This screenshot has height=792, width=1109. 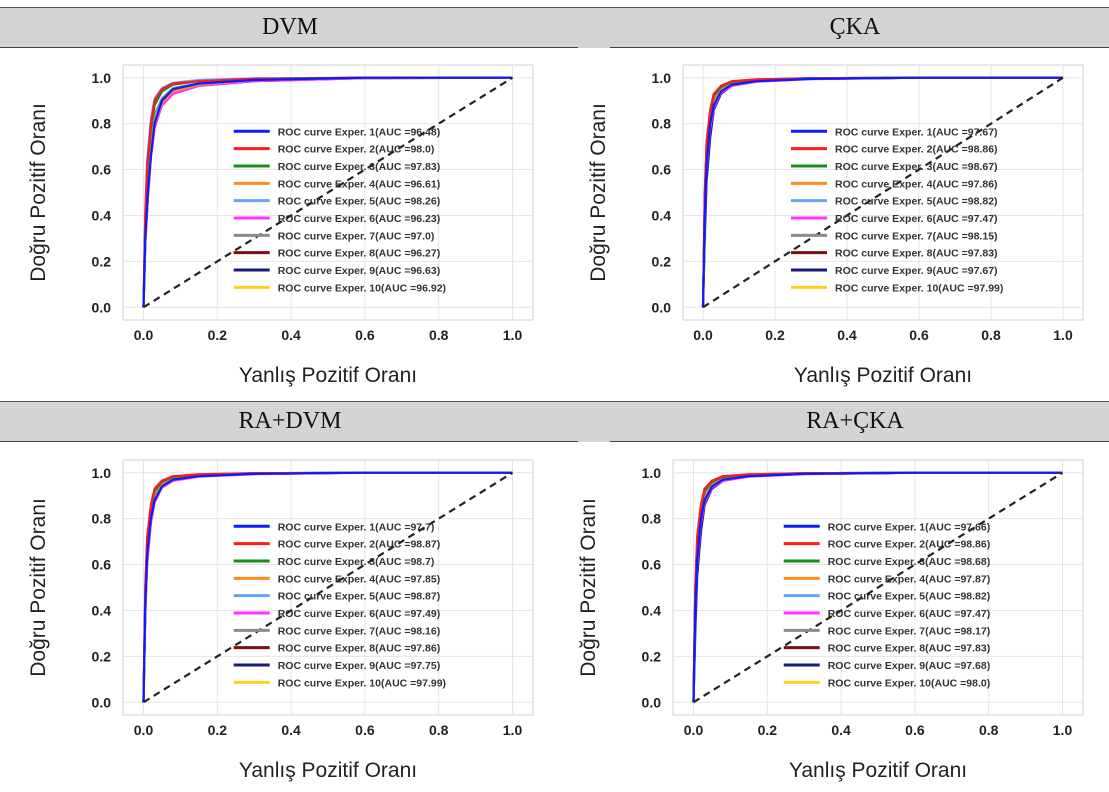 What do you see at coordinates (916, 167) in the screenshot?
I see `legend-label-3: ROC curve Exper. 3(AUC =98.67)` at bounding box center [916, 167].